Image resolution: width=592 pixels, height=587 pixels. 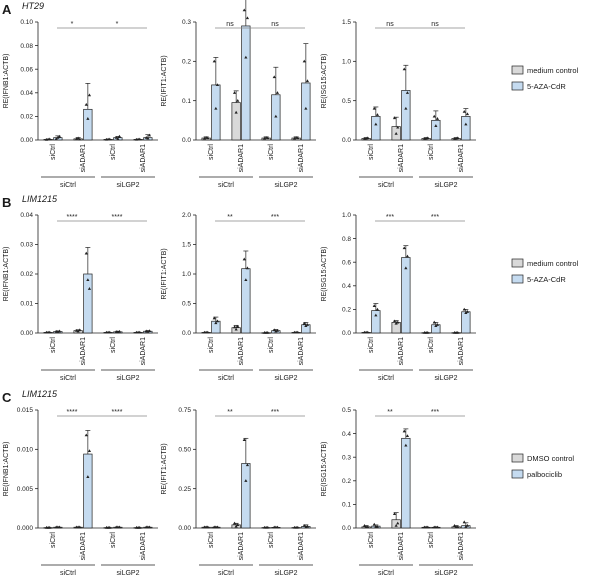 What do you see at coordinates (25, 450) in the screenshot?
I see `y-tick-label: 0.010` at bounding box center [25, 450].